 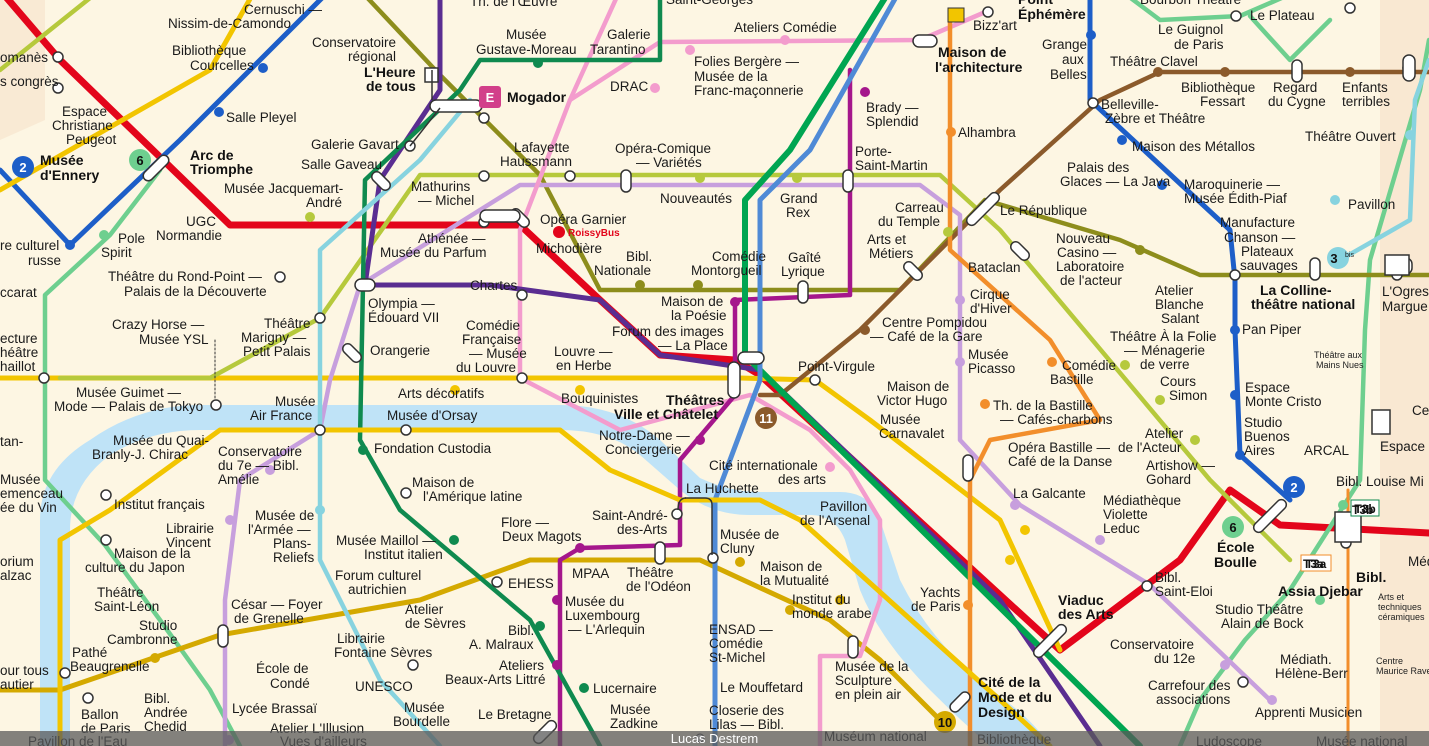 What do you see at coordinates (513, 4) in the screenshot?
I see `svg-text: Th. de l'Œuvre` at bounding box center [513, 4].